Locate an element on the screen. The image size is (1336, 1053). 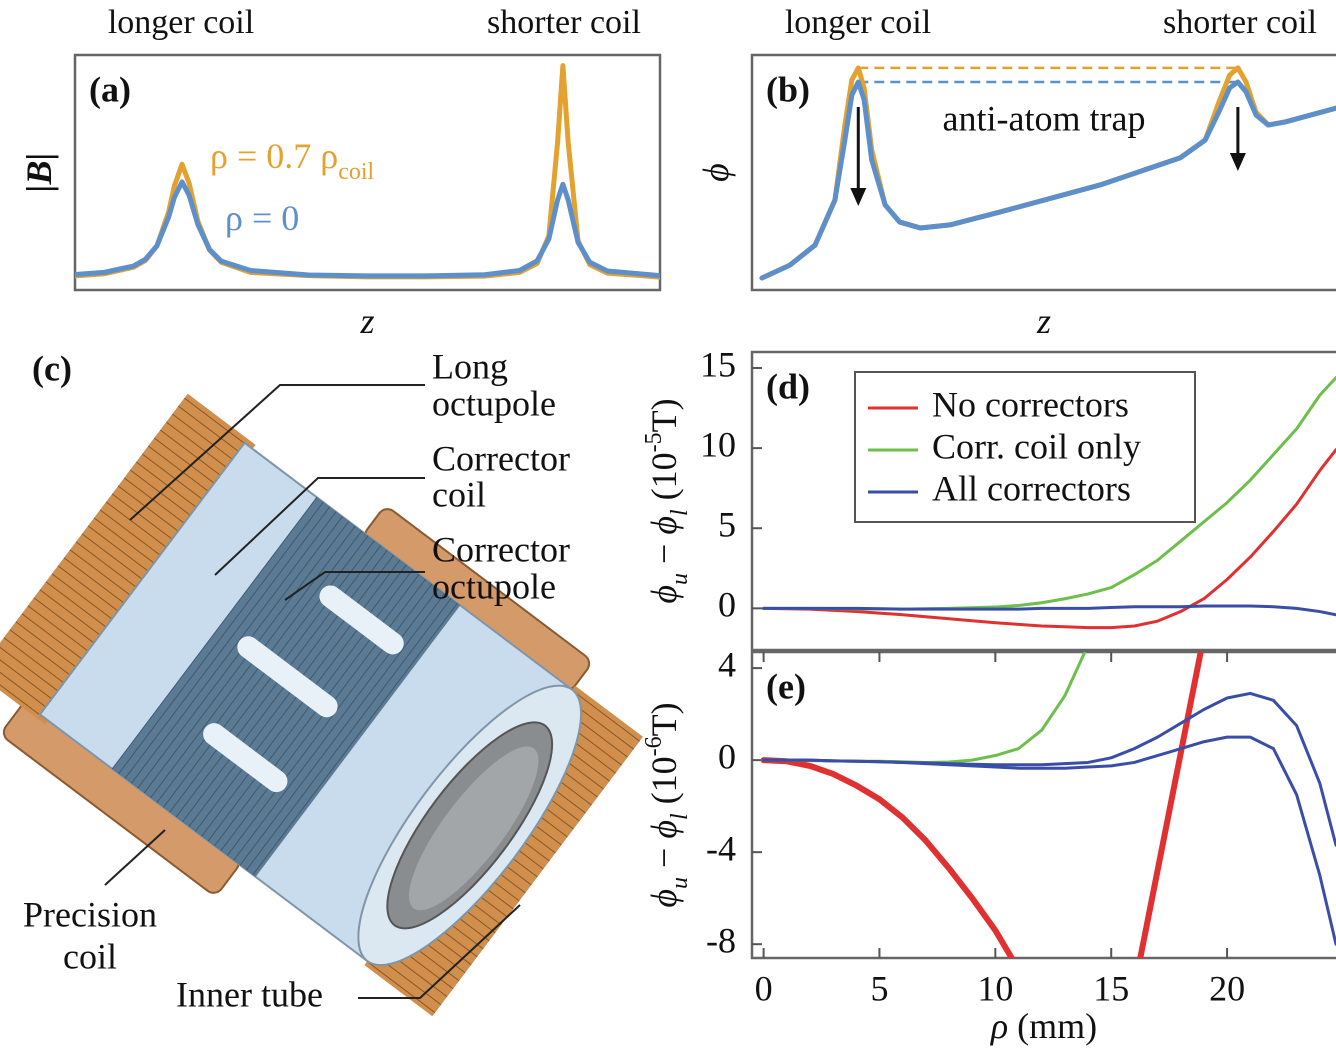
label-part: -5 is located at coordinates (654, 442).